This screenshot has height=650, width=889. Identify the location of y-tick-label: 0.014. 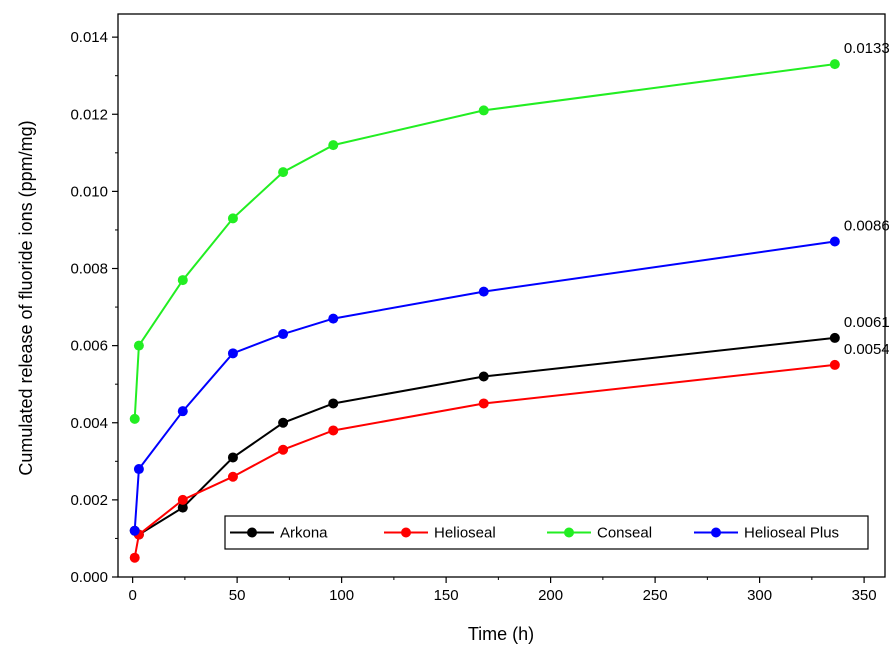
(89, 37).